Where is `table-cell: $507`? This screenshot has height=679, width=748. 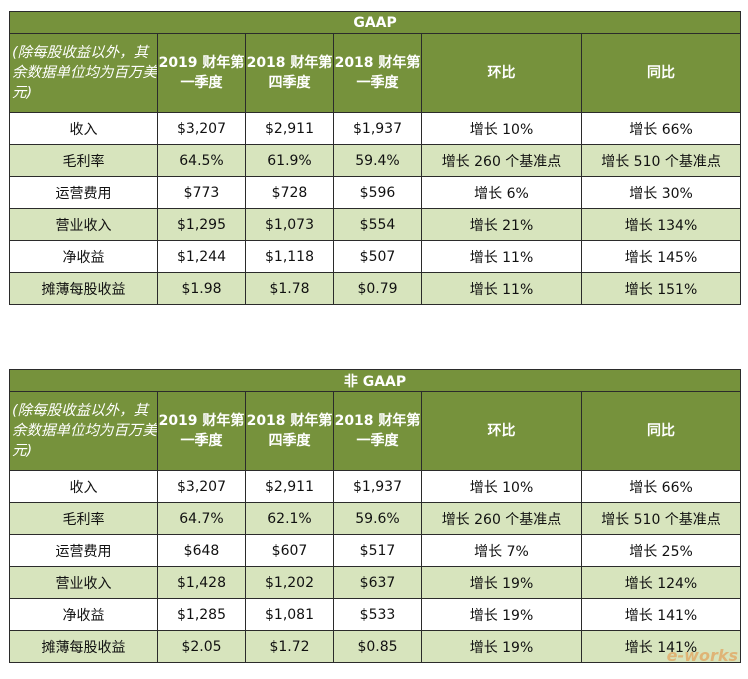
table-cell: $507 is located at coordinates (377, 256).